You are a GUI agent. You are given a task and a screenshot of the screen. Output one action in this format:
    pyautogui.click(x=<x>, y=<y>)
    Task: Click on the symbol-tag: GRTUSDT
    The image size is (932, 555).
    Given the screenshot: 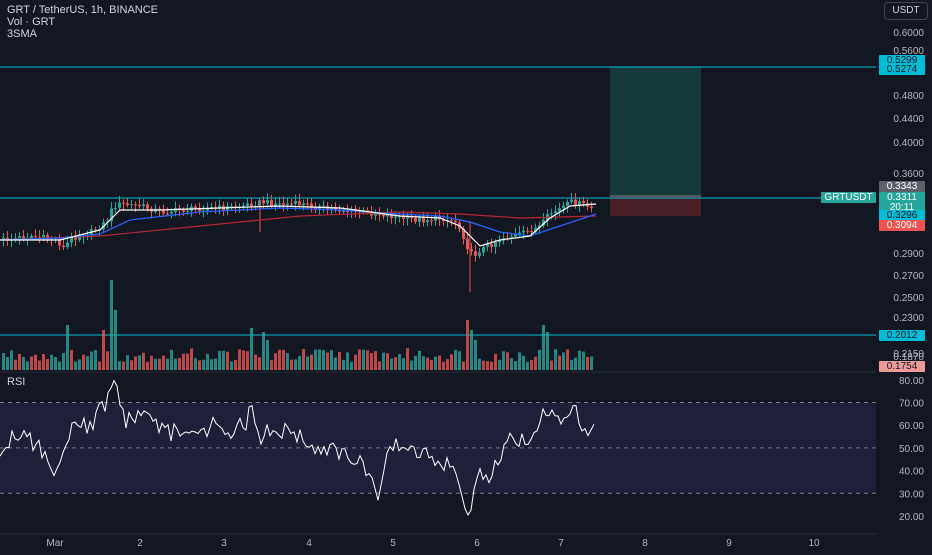 What is the action you would take?
    pyautogui.click(x=848, y=197)
    